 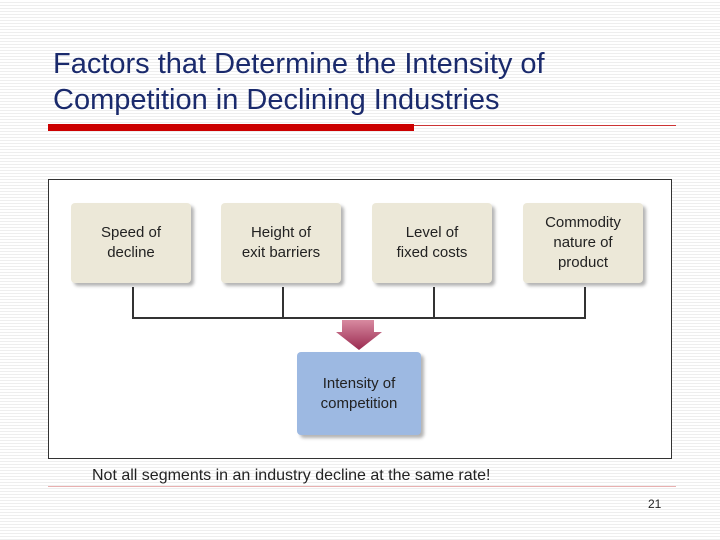 I want to click on factor-commodity-nature: Commodity nature of product, so click(x=583, y=243).